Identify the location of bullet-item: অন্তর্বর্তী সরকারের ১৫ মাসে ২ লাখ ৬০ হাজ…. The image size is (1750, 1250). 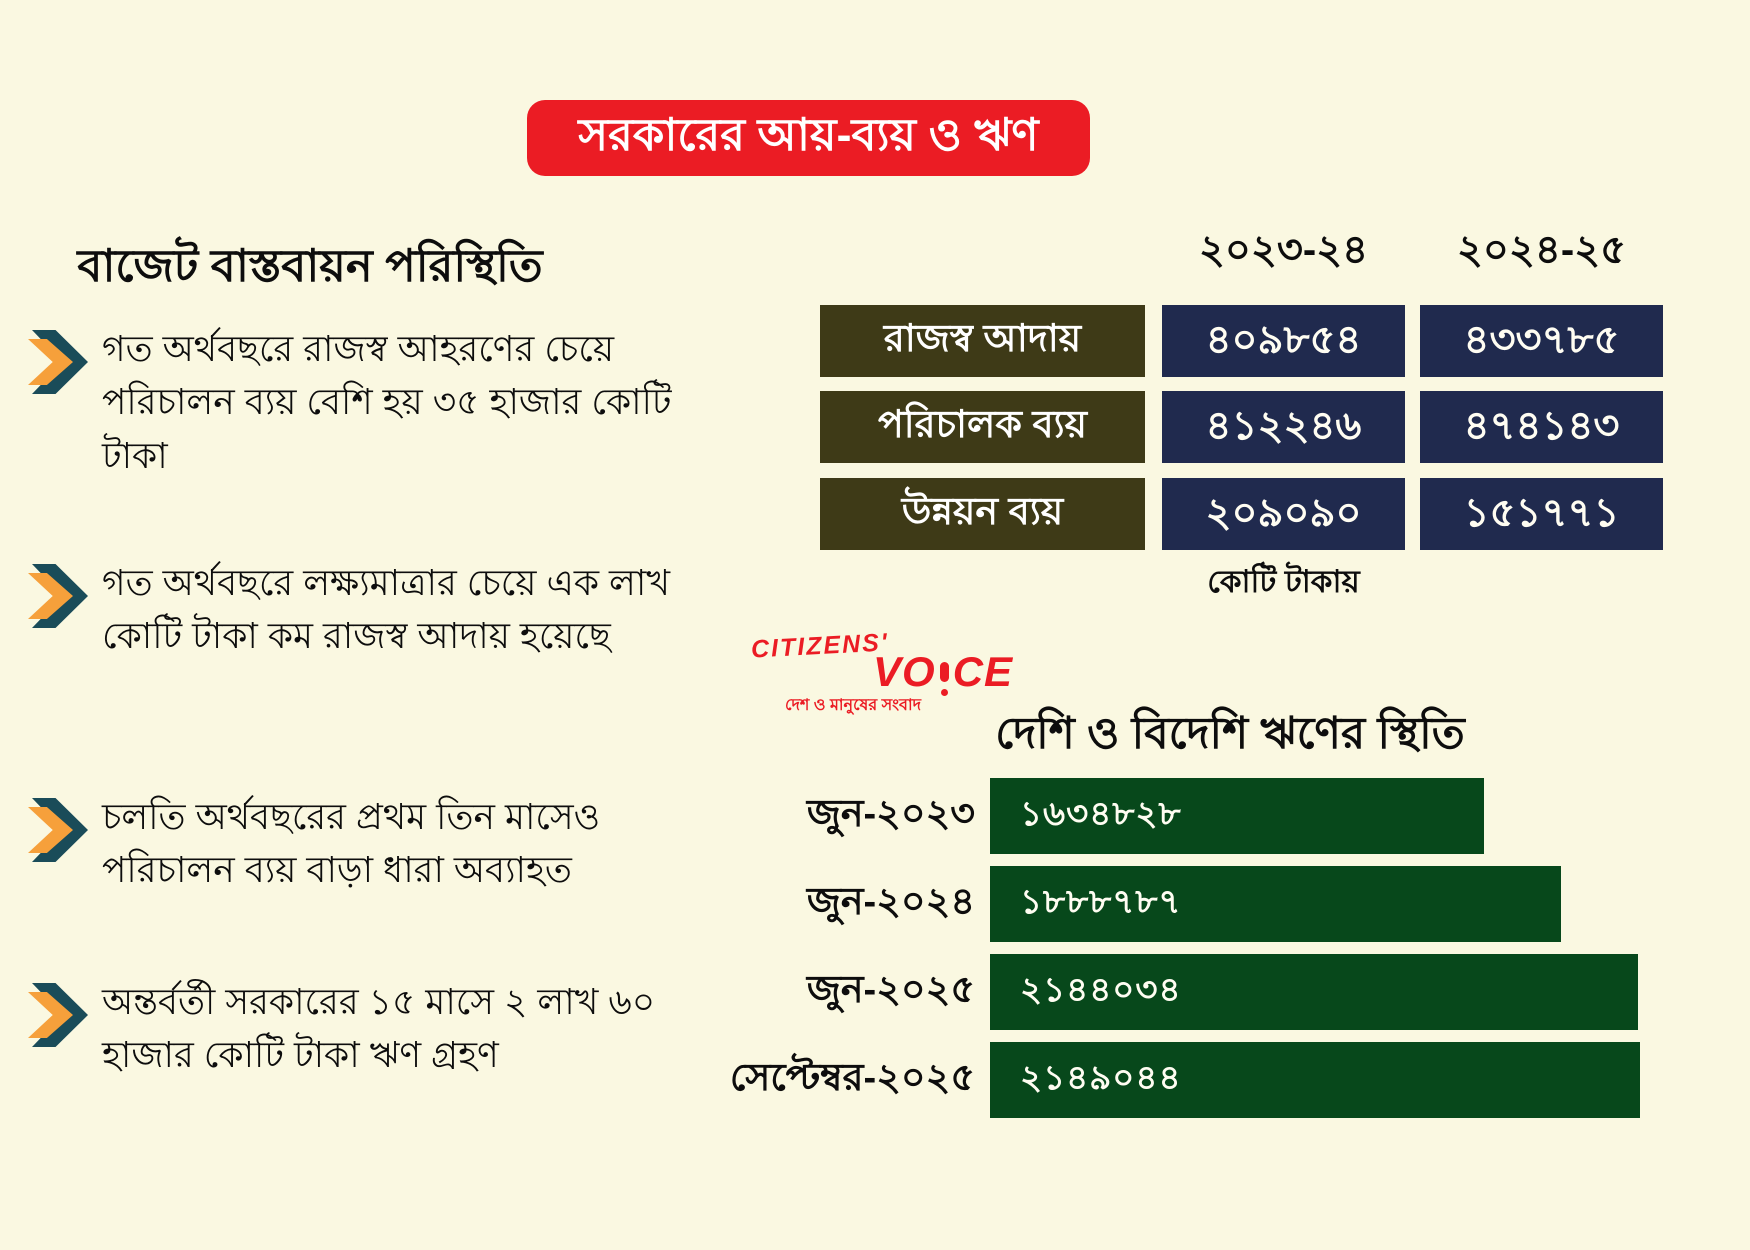
(350, 1028).